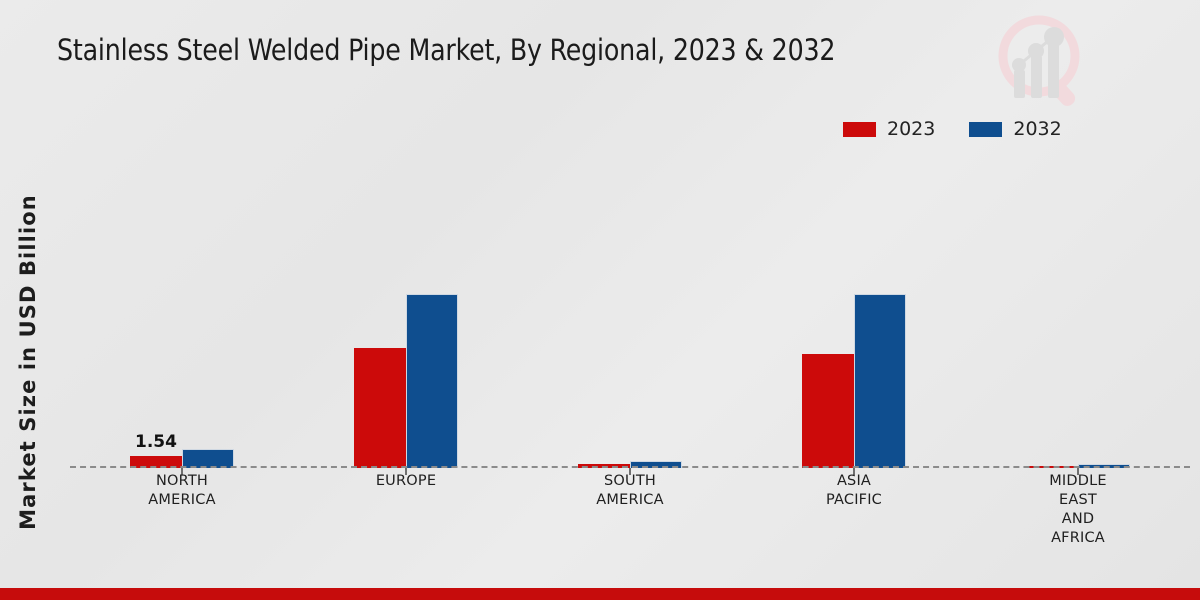 This screenshot has width=1200, height=600. What do you see at coordinates (630, 481) in the screenshot?
I see `category-label-line: SOUTH` at bounding box center [630, 481].